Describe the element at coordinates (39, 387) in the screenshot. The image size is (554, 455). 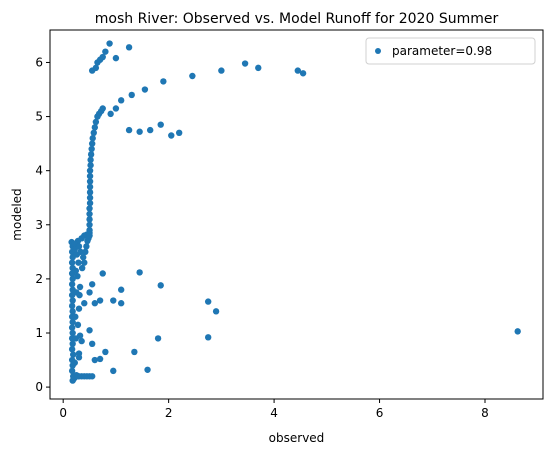
I see `y-tick-label: 0` at that location.